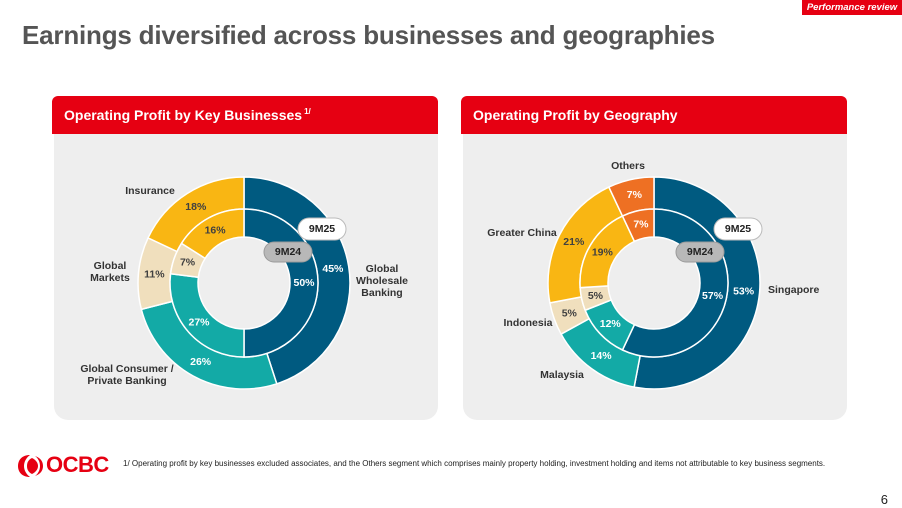  Describe the element at coordinates (596, 296) in the screenshot. I see `geography-inner-label-indonesia: 5%` at that location.